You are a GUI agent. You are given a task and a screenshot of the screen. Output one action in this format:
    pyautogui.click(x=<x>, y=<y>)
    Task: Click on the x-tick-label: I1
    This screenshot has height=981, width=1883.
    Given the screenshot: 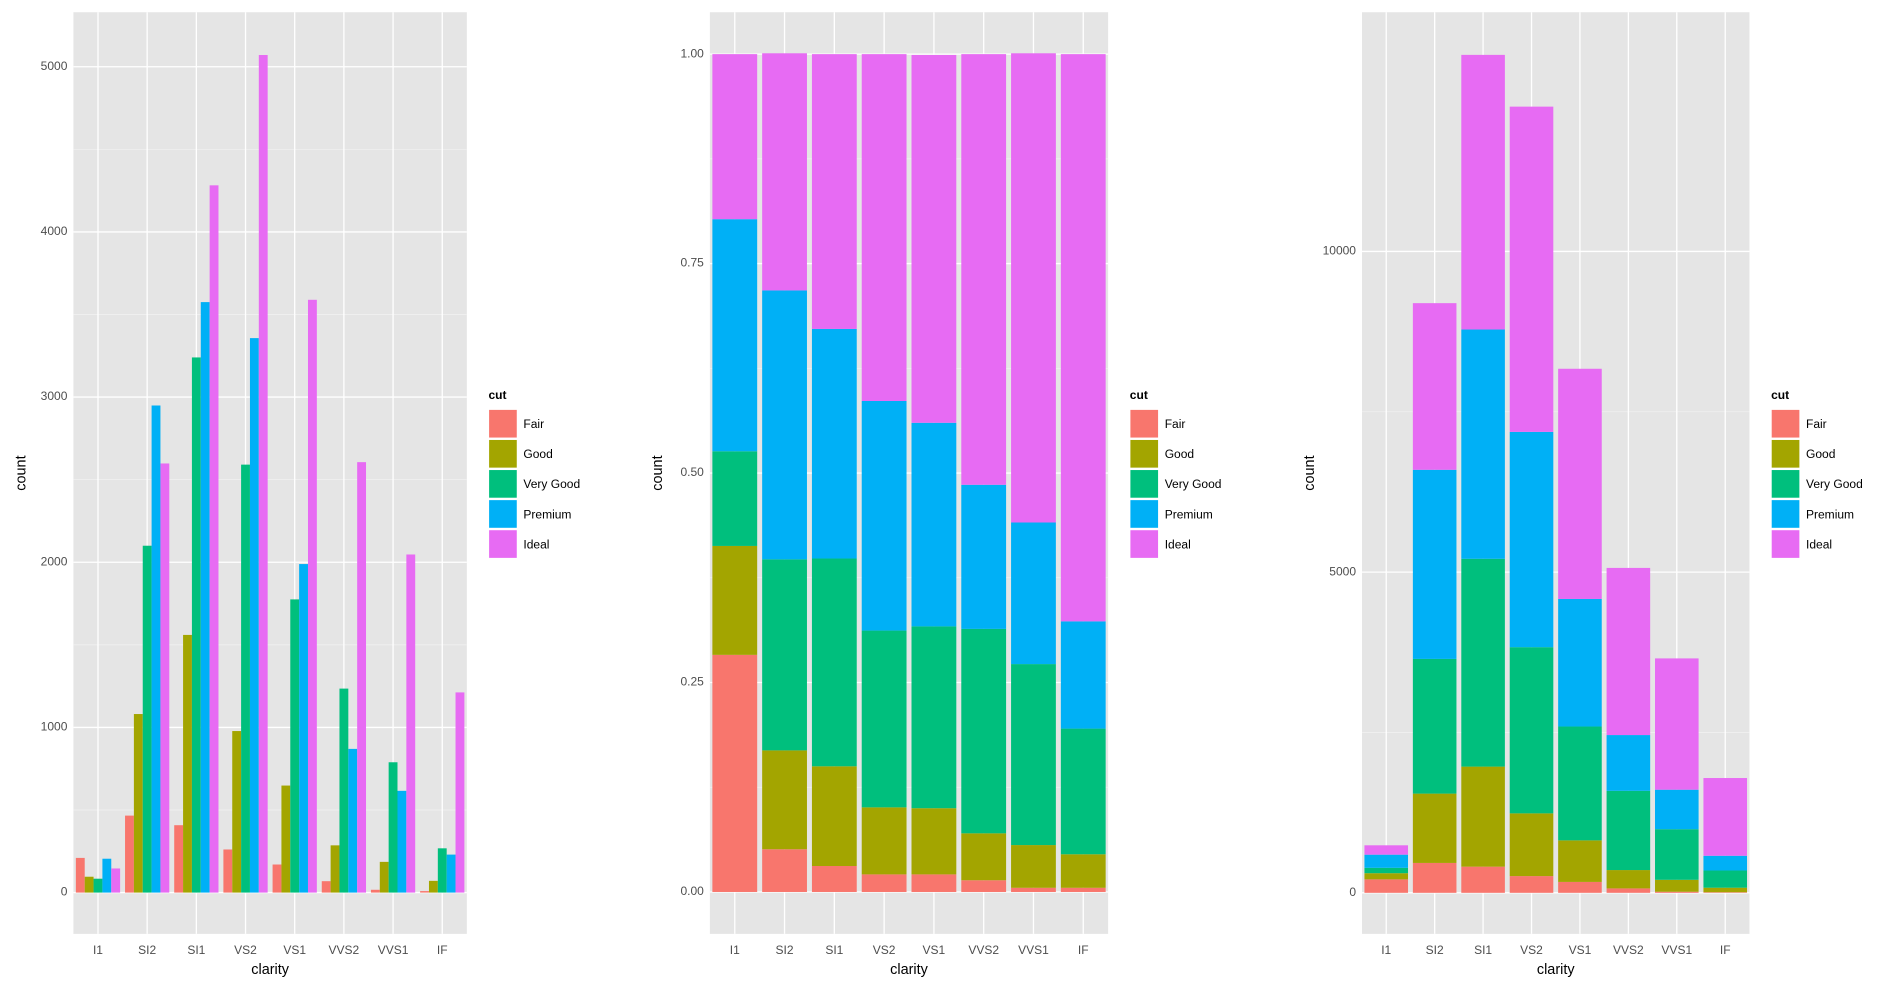 What is the action you would take?
    pyautogui.click(x=735, y=950)
    